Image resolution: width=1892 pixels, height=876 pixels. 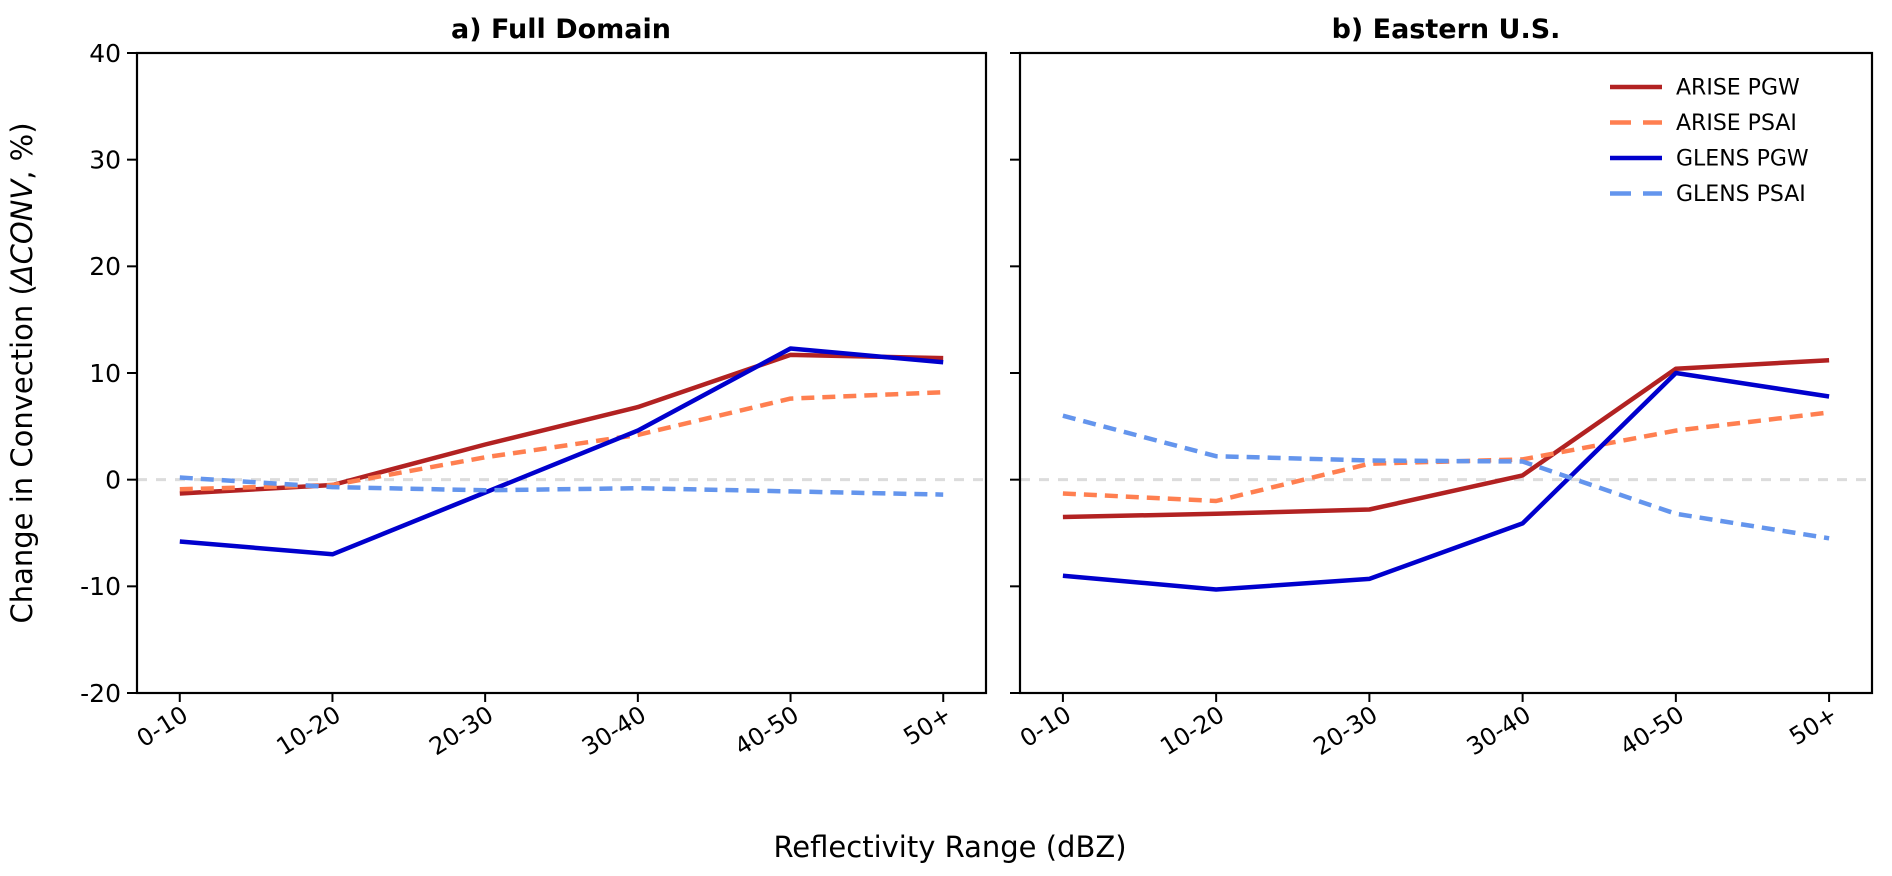 I want to click on y-axis-label-prefix: Change in Convection (, so click(x=22, y=453).